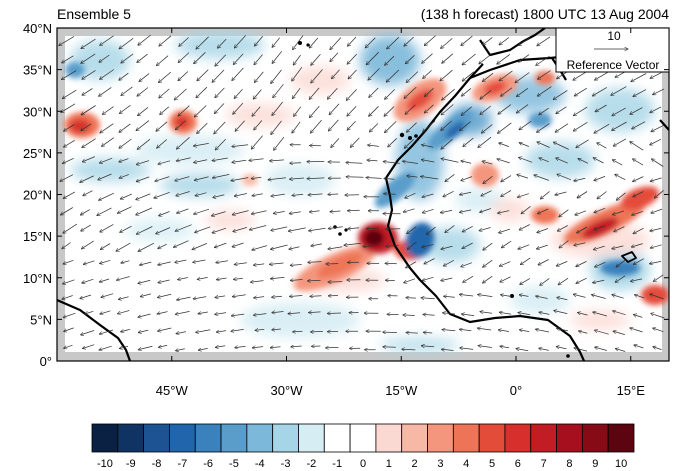  What do you see at coordinates (37, 70) in the screenshot?
I see `y-tick-label: 35°N` at bounding box center [37, 70].